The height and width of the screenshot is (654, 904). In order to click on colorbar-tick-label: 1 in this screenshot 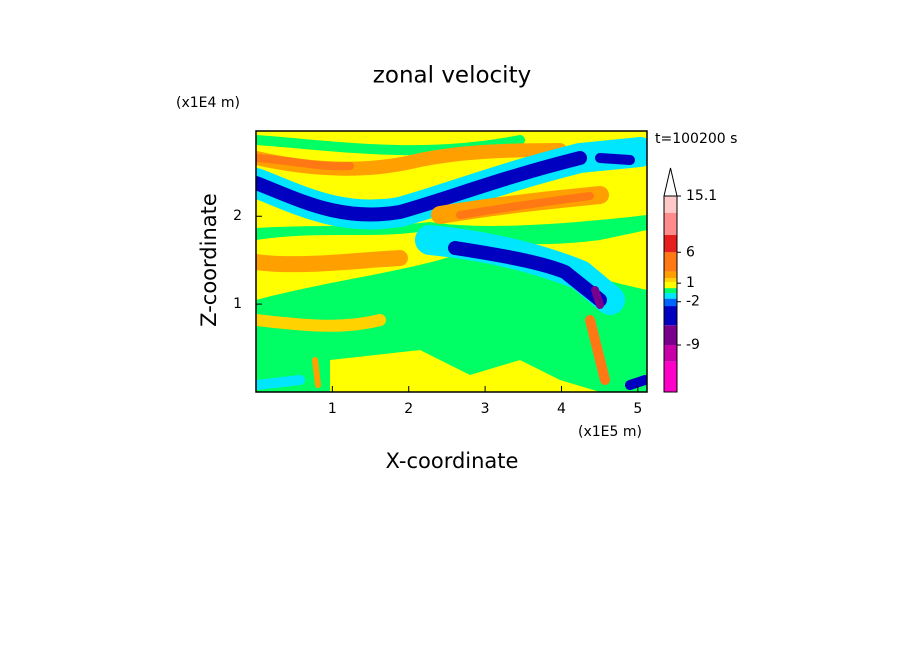, I will do `click(690, 283)`.